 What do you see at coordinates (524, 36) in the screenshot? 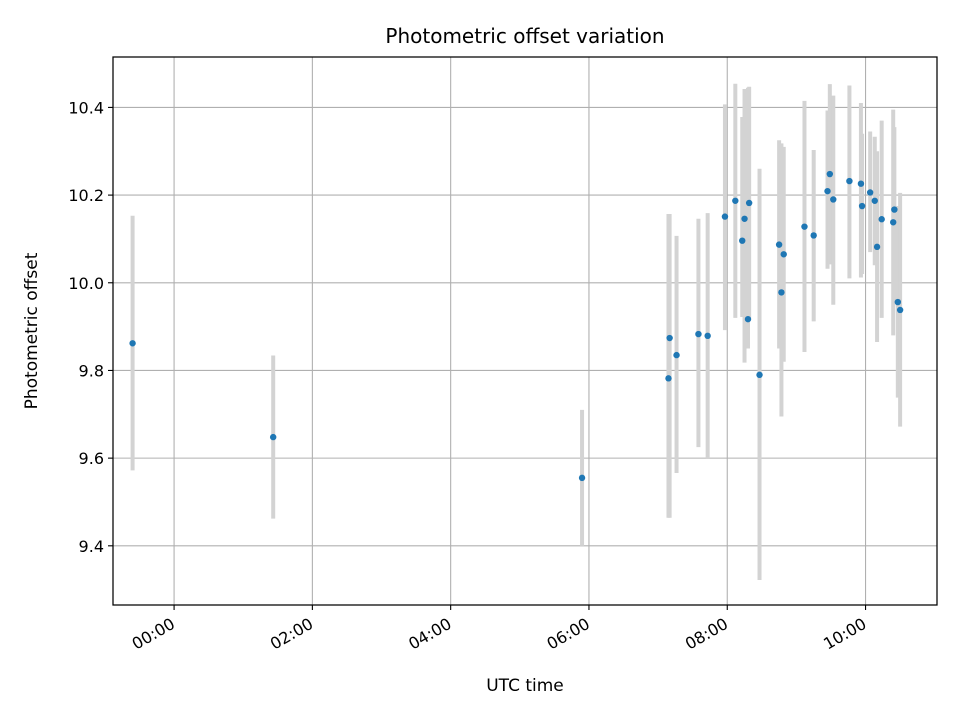
I see `chart-title: Photometric offset variation` at bounding box center [524, 36].